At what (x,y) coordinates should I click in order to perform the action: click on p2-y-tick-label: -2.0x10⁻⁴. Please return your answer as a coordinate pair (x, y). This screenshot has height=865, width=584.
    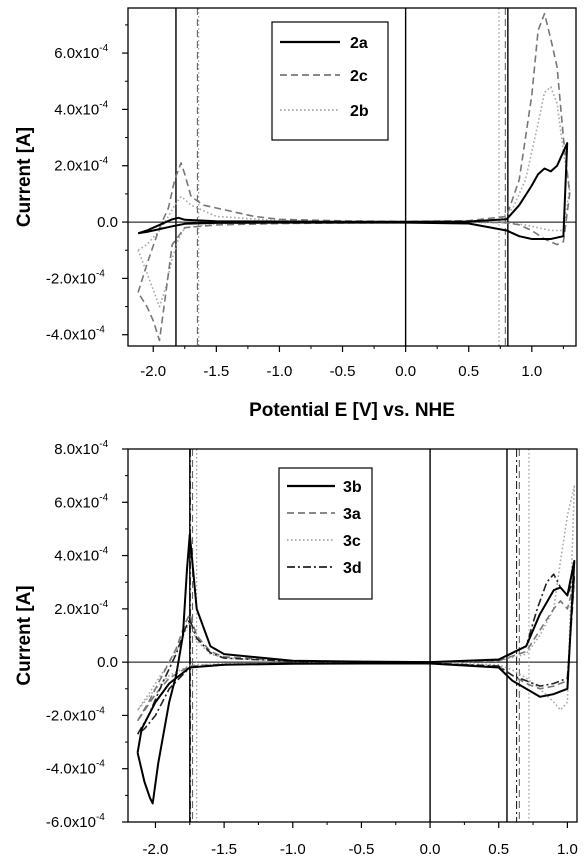
    Looking at the image, I should click on (75, 714).